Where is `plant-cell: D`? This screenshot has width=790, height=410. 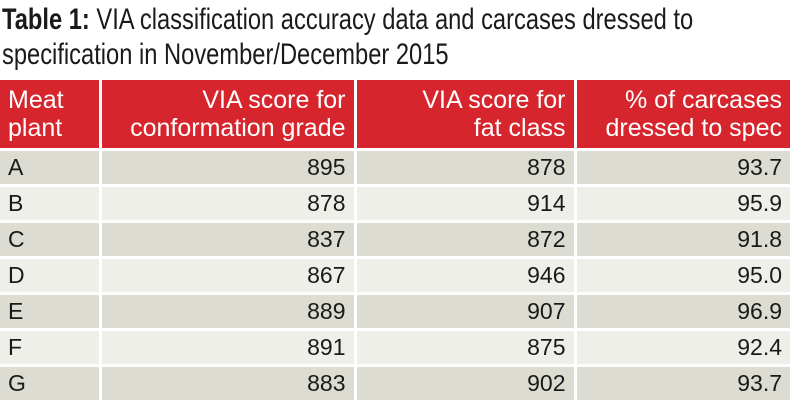 plant-cell: D is located at coordinates (50, 275).